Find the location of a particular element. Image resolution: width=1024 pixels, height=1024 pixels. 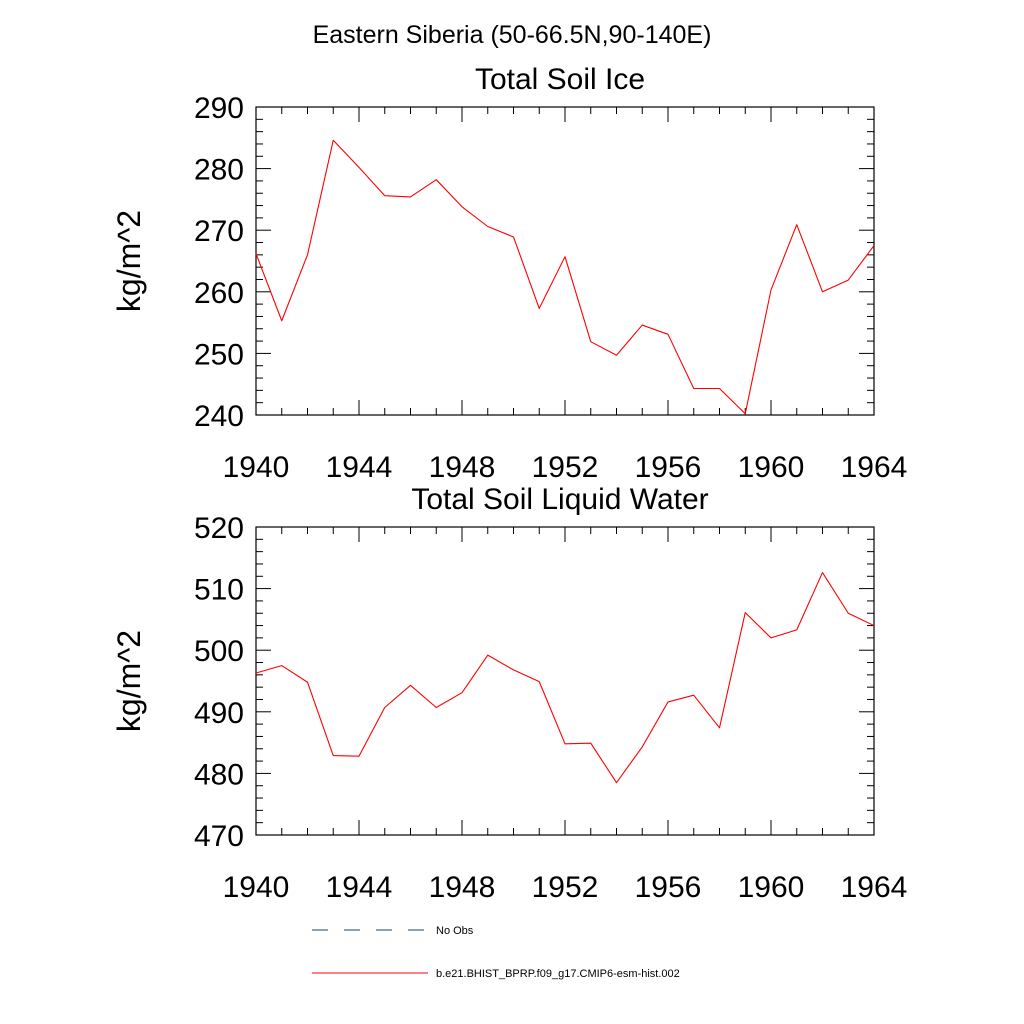

y-tick-label: 240 is located at coordinates (219, 416).